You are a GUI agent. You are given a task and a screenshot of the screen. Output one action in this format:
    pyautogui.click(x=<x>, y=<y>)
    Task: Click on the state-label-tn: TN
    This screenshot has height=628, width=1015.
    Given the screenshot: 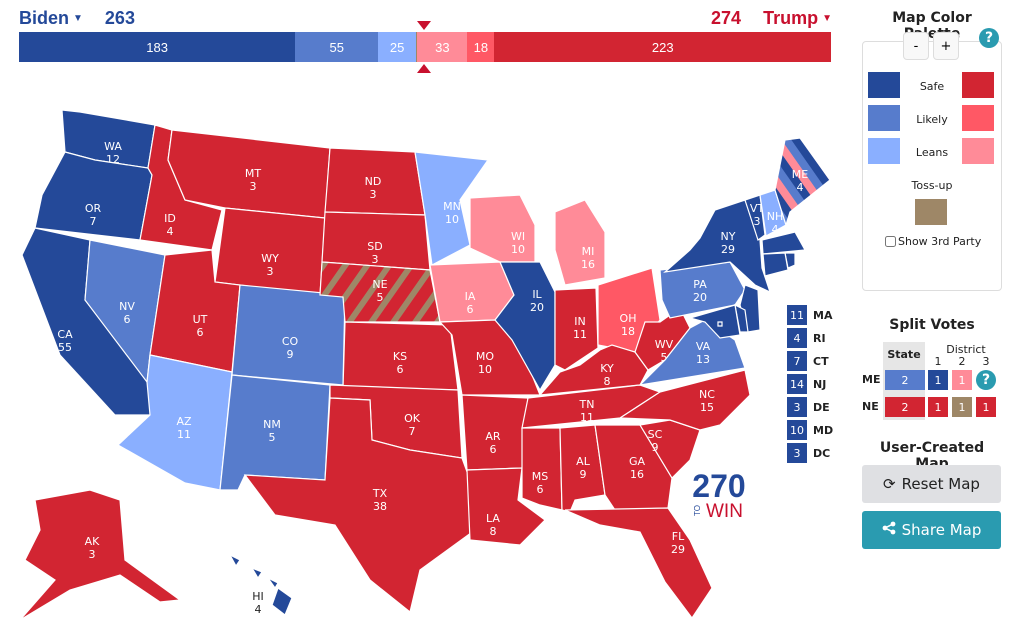 What is the action you would take?
    pyautogui.click(x=587, y=404)
    